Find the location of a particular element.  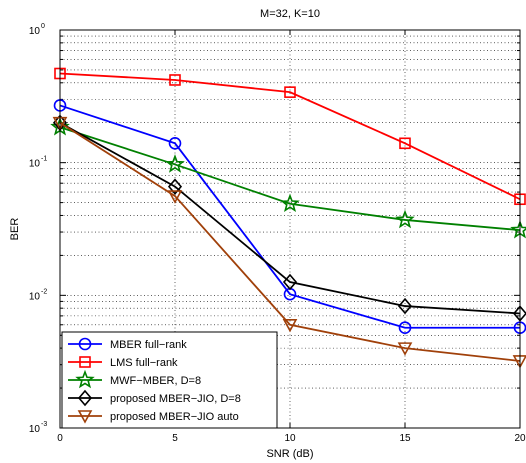

x-axis-title: SNR (dB) is located at coordinates (289, 454).